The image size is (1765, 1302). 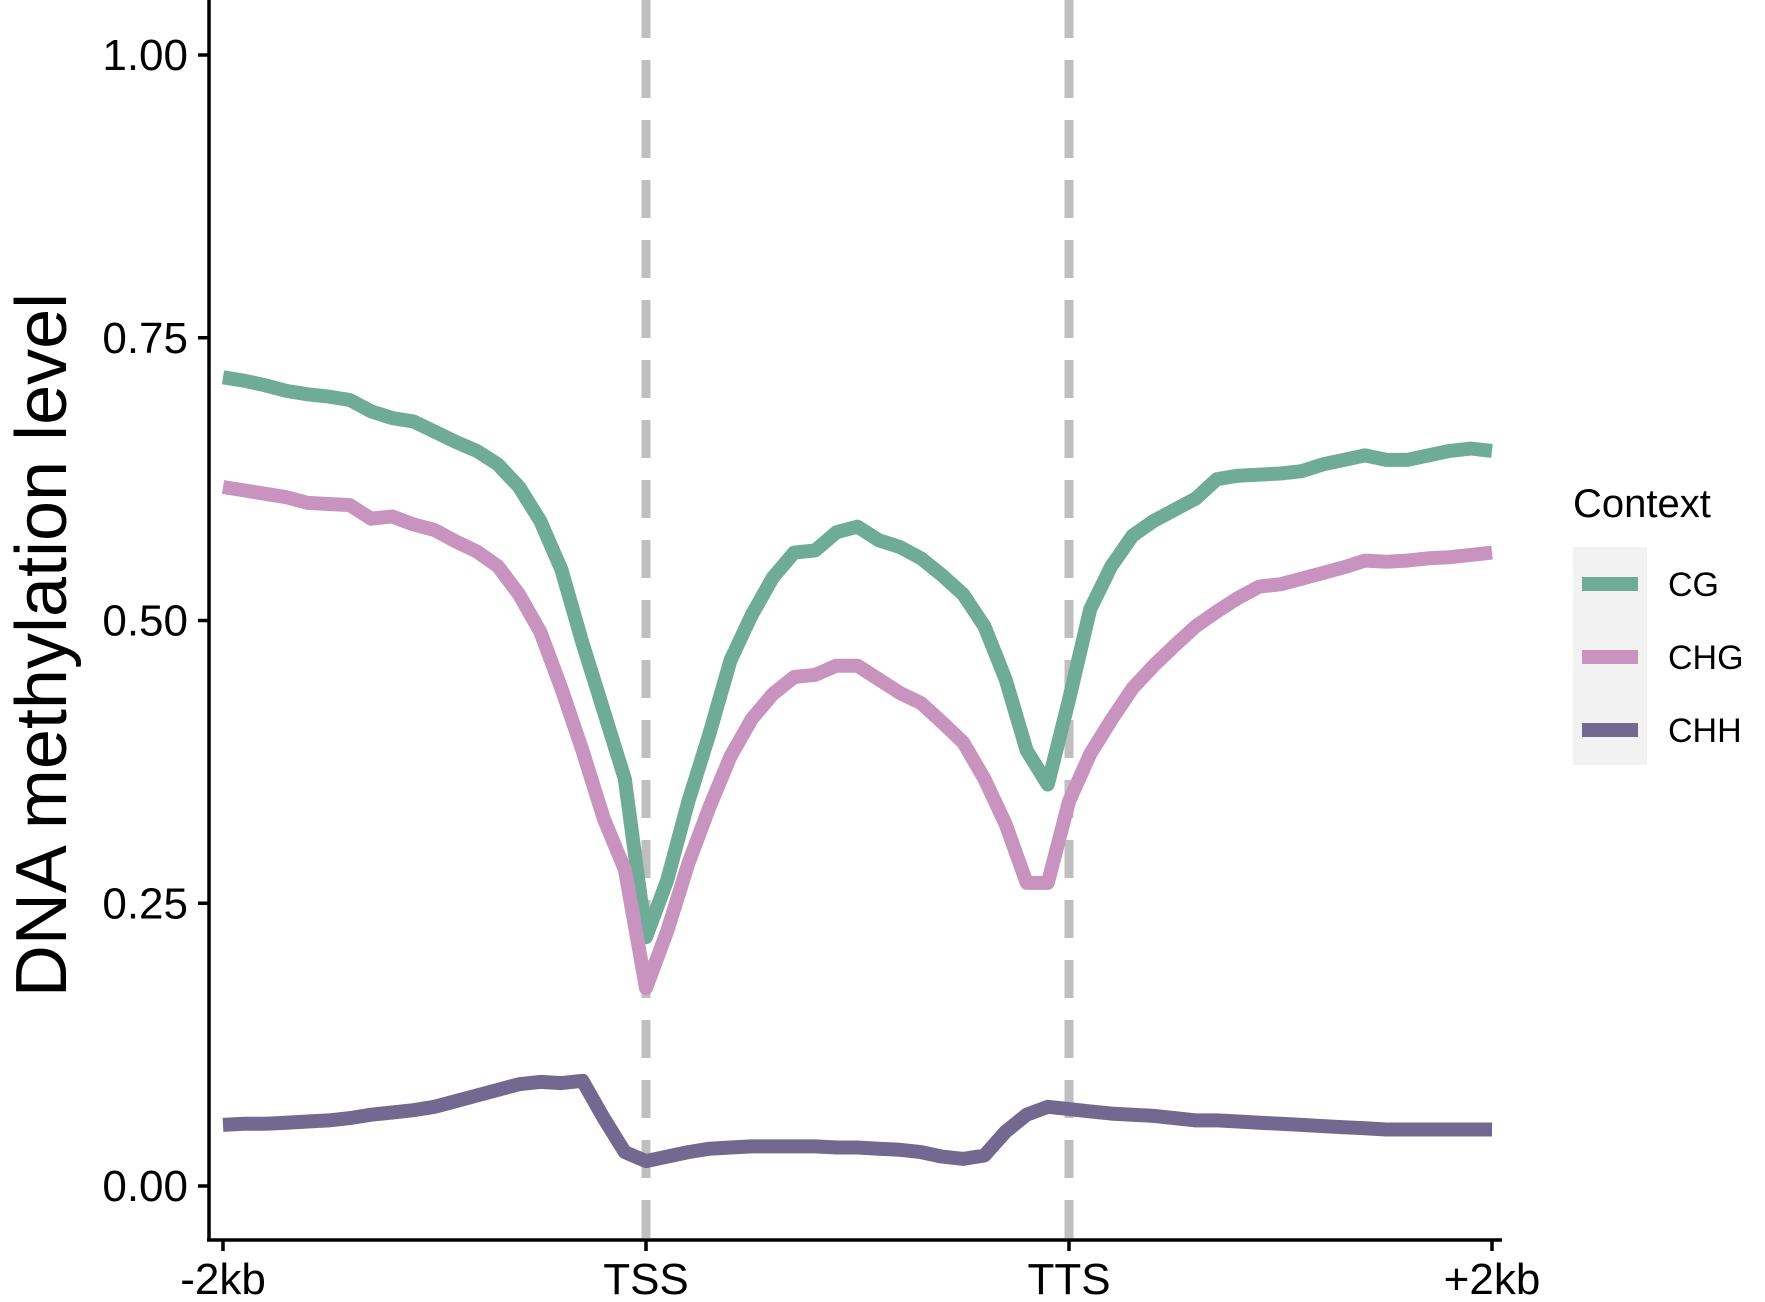 I want to click on series-line-chh, so click(x=857, y=1121).